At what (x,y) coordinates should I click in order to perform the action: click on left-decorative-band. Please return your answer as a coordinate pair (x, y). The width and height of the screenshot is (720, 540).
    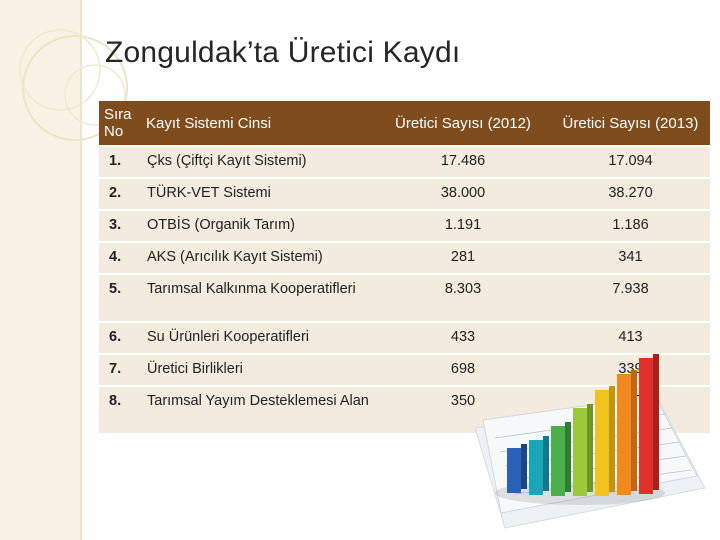
    Looking at the image, I should click on (40, 270).